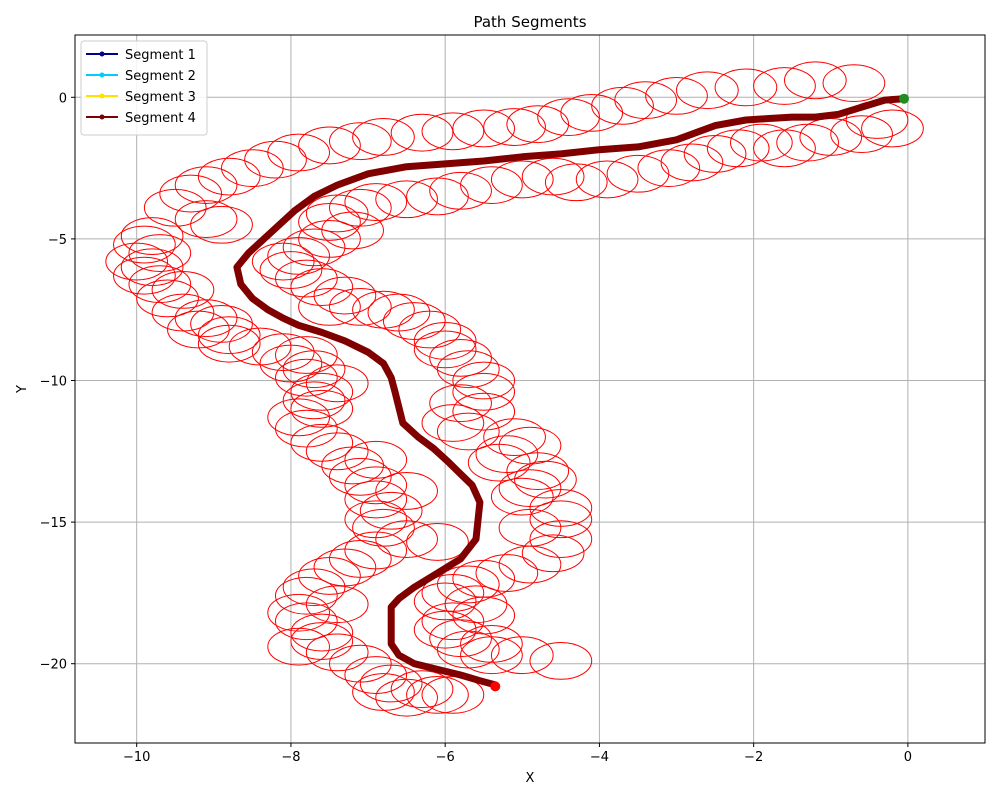 The image size is (1000, 800). I want to click on x-tick-label: −8, so click(290, 757).